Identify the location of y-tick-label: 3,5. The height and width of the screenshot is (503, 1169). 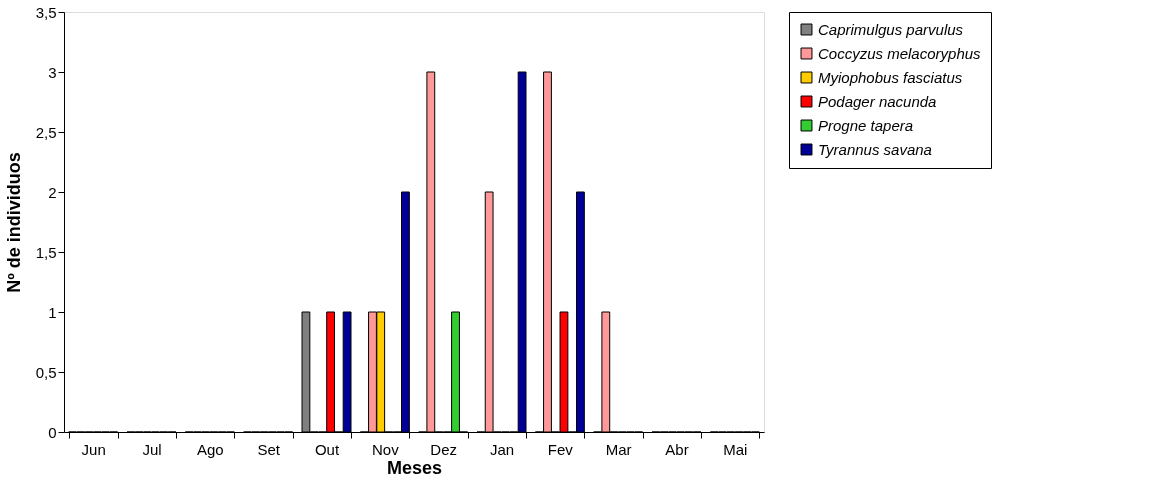
(46, 12).